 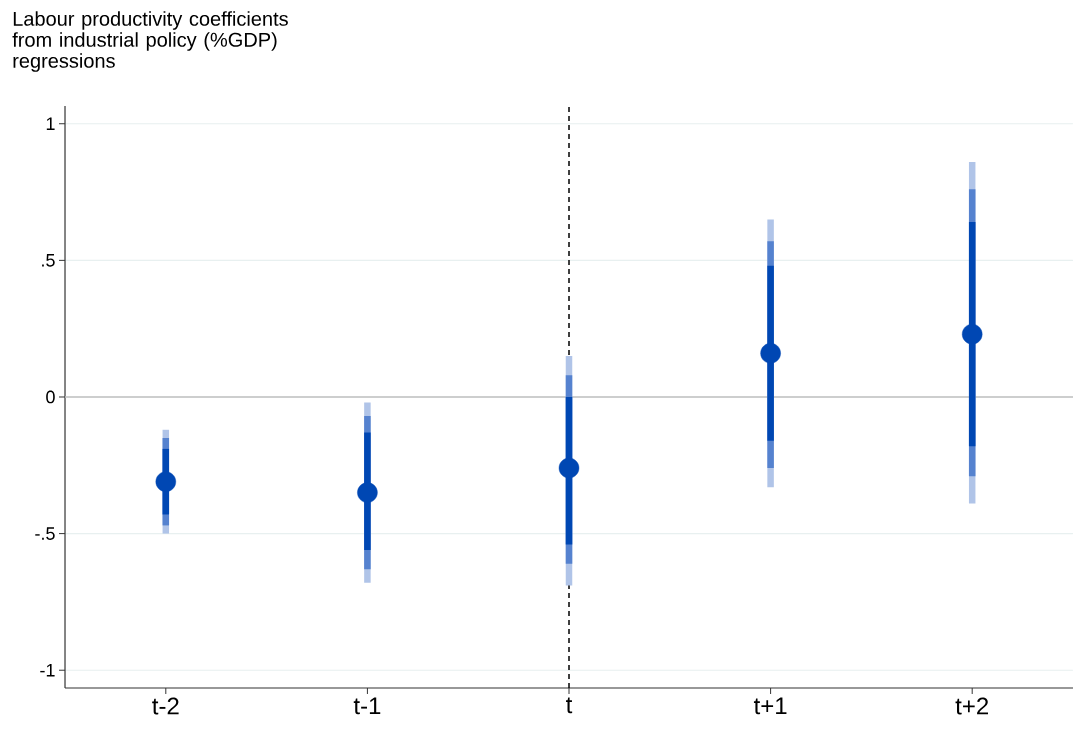 I want to click on x-tick-label: t-1, so click(x=367, y=706).